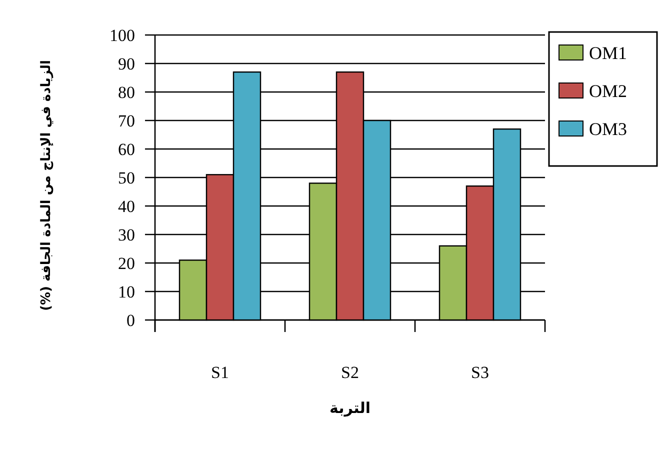  Describe the element at coordinates (126, 206) in the screenshot. I see `y-tick-label: 40` at that location.